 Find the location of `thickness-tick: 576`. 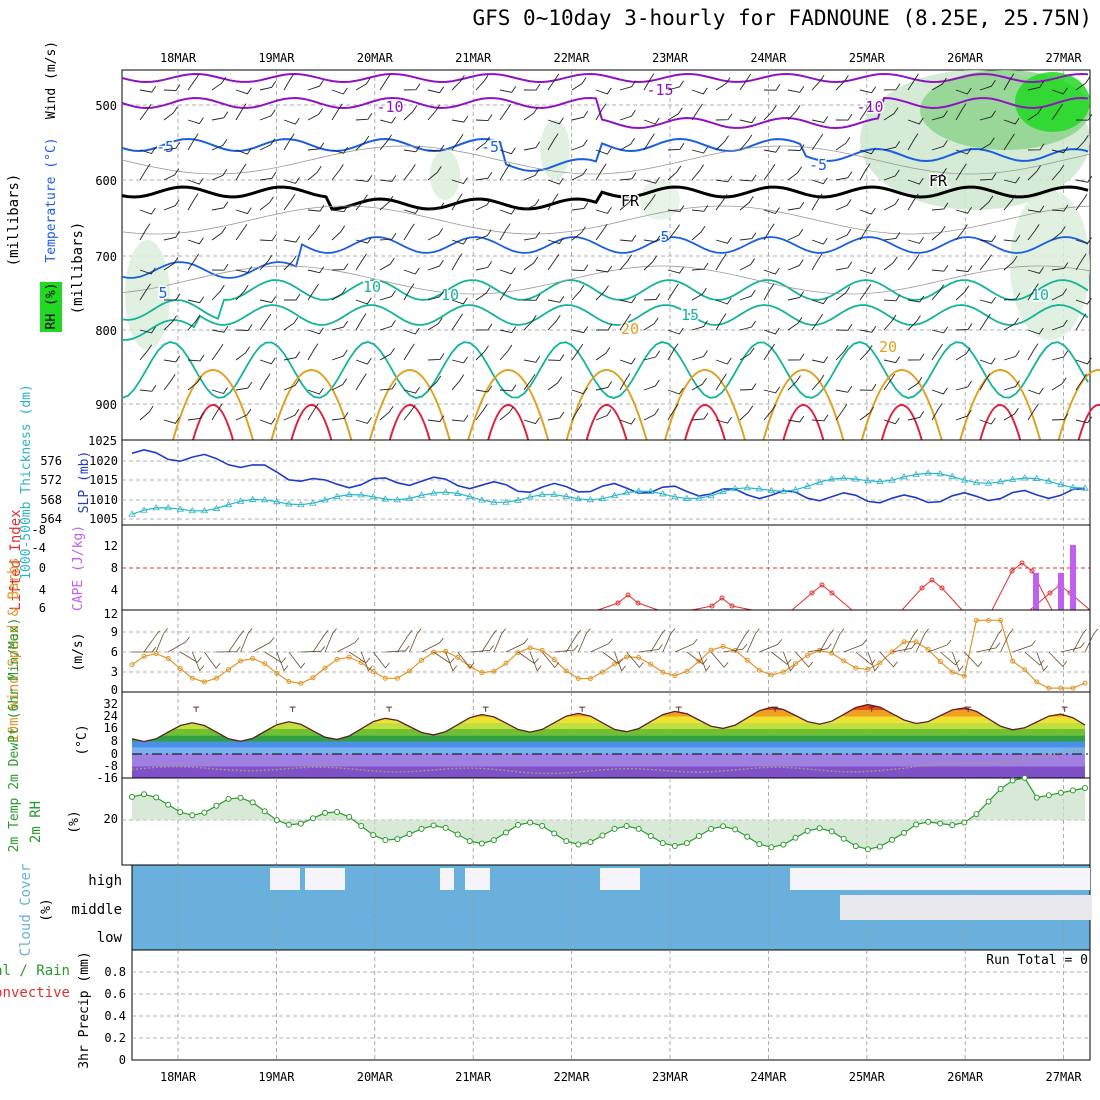

thickness-tick: 576 is located at coordinates (51, 461).